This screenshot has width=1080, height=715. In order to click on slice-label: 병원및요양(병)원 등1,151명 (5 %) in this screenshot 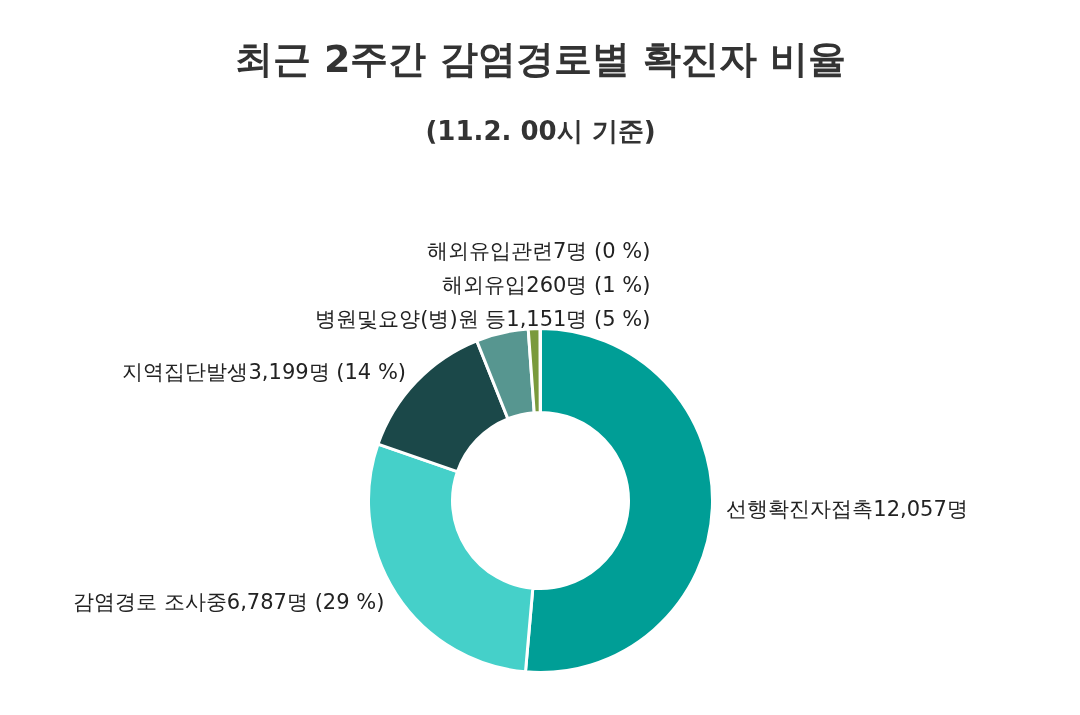, I will do `click(483, 319)`.